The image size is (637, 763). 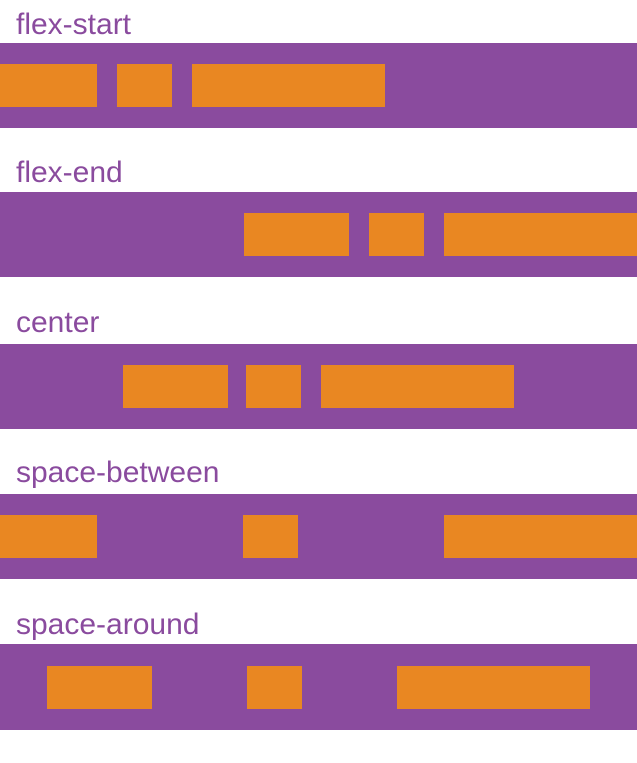 I want to click on demo-heading-space-between: space-between, so click(x=118, y=472).